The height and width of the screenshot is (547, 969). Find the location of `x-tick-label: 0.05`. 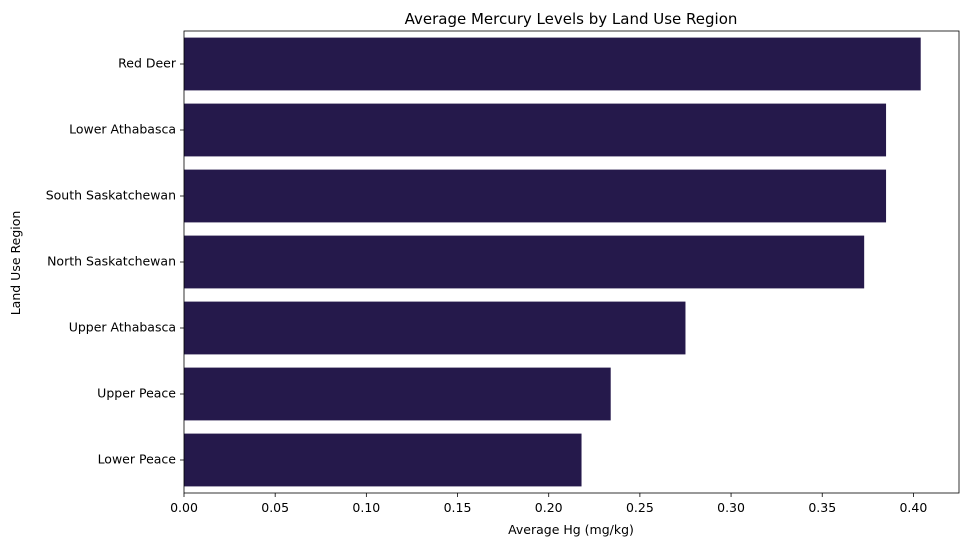

x-tick-label: 0.05 is located at coordinates (275, 507).